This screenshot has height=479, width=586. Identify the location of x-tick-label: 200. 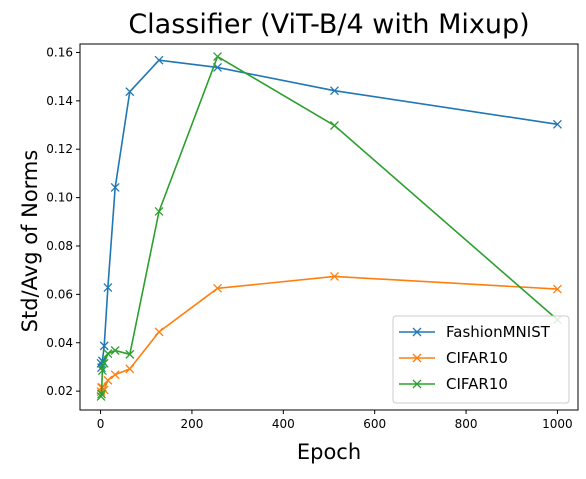
(191, 424).